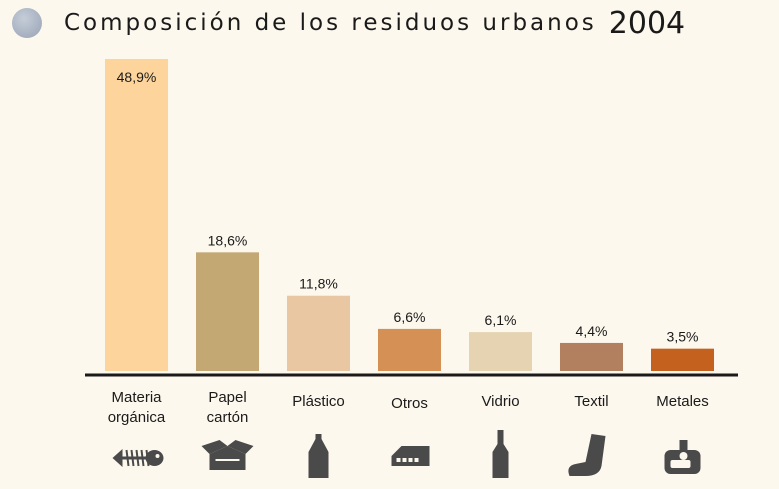  Describe the element at coordinates (228, 240) in the screenshot. I see `value-label-2: 18,6%` at that location.